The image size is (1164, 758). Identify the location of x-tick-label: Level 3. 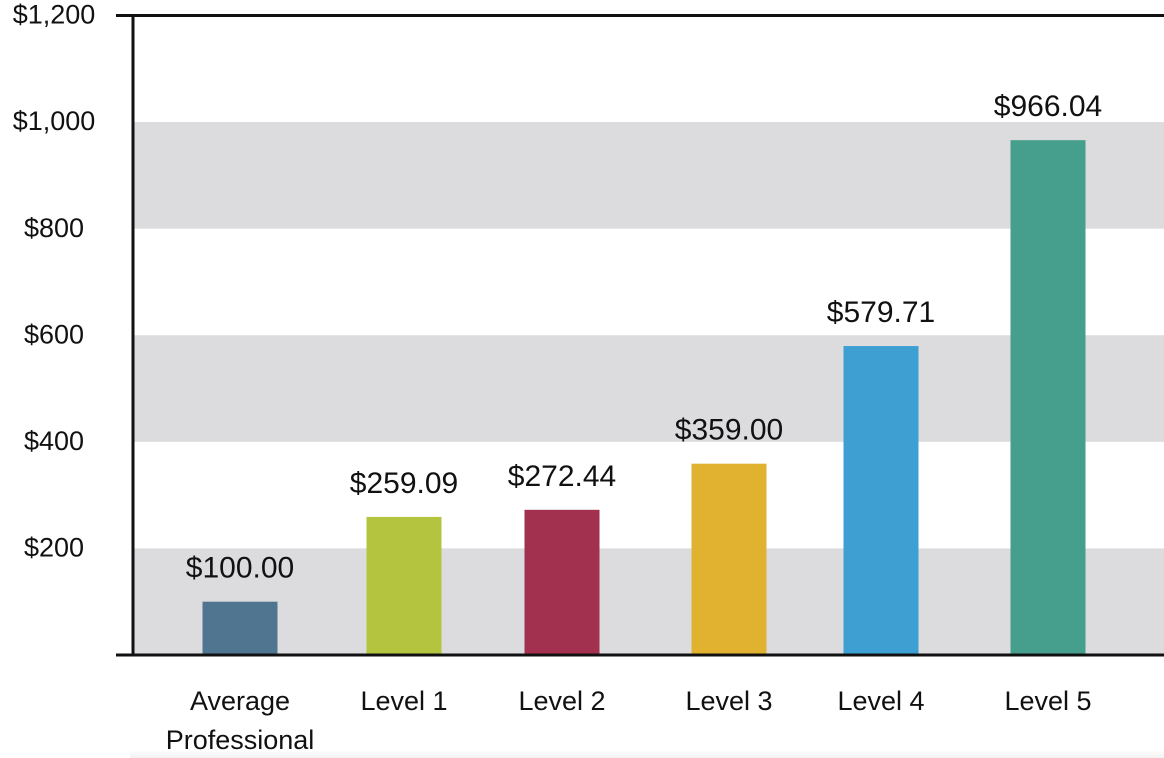
(728, 701).